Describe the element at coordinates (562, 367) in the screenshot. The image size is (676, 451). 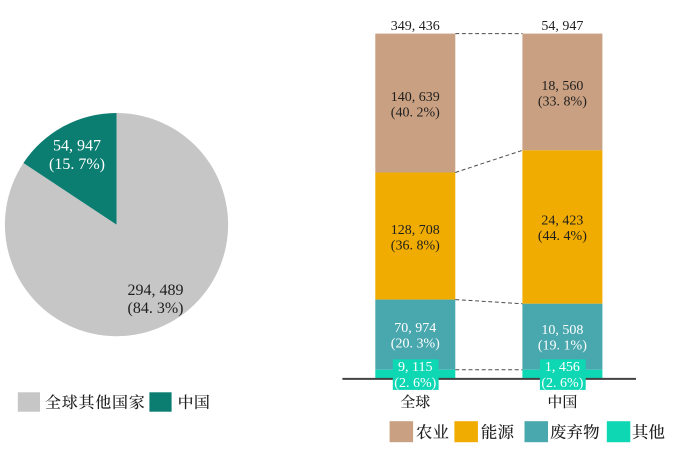
I see `svg-text: 1, 456` at that location.